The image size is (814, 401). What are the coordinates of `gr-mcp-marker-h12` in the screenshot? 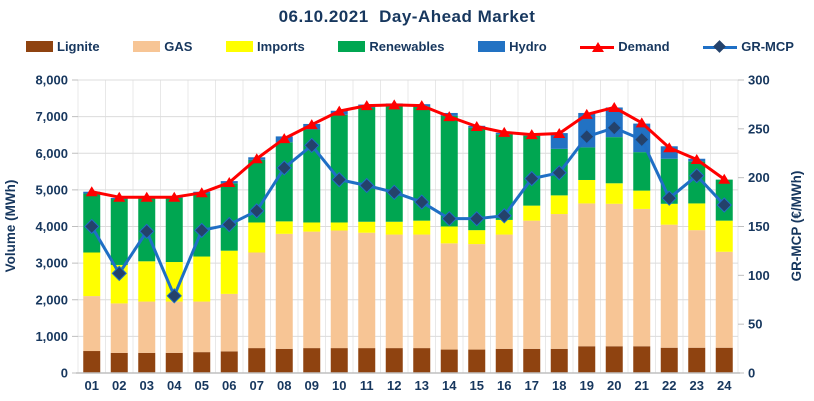 It's located at (394, 192).